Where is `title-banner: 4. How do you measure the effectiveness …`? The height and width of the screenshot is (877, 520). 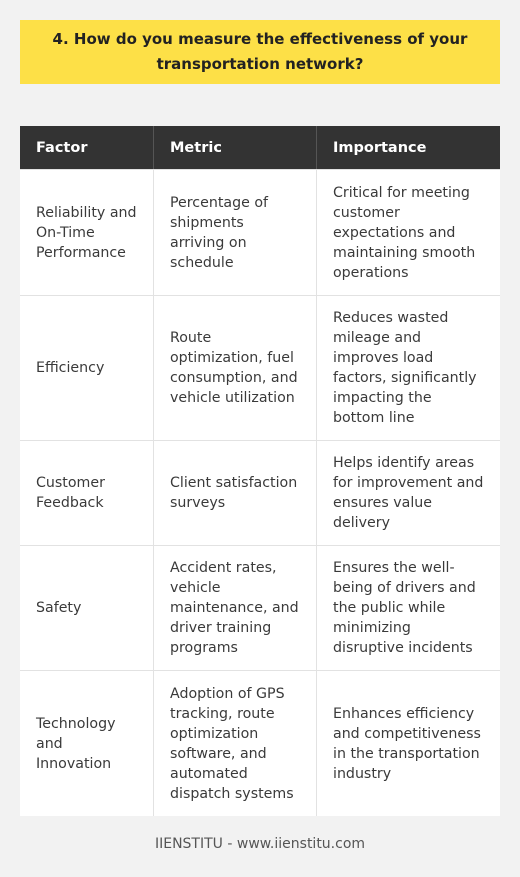
title-banner: 4. How do you measure the effectiveness … is located at coordinates (260, 52).